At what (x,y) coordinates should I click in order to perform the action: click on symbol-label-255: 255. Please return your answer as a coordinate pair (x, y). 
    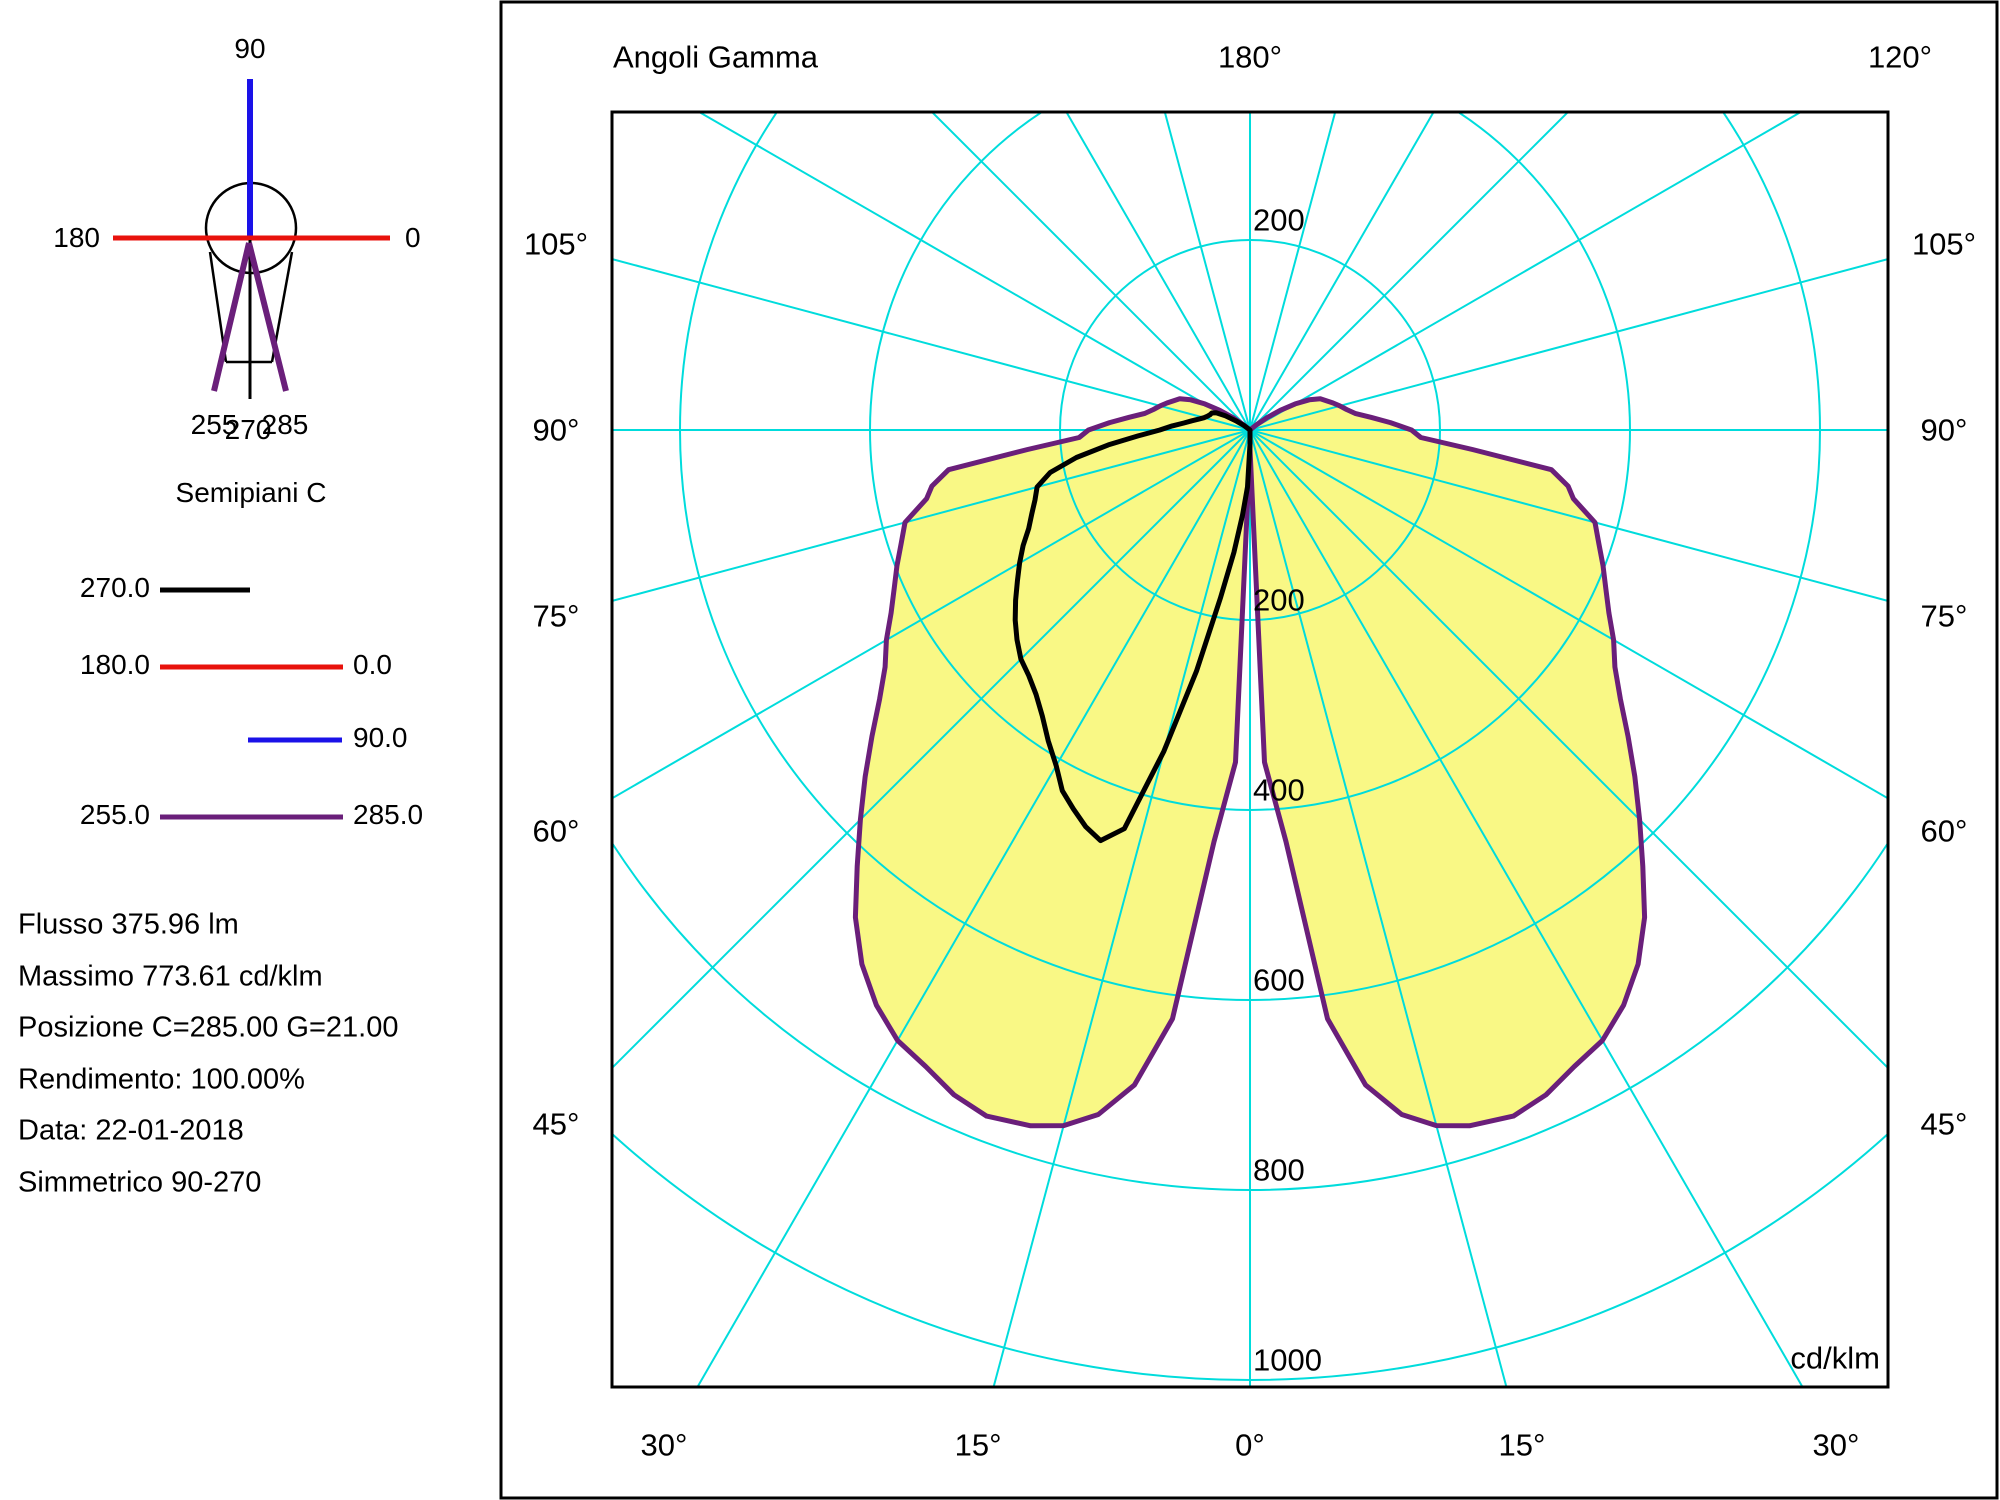
    Looking at the image, I should click on (214, 424).